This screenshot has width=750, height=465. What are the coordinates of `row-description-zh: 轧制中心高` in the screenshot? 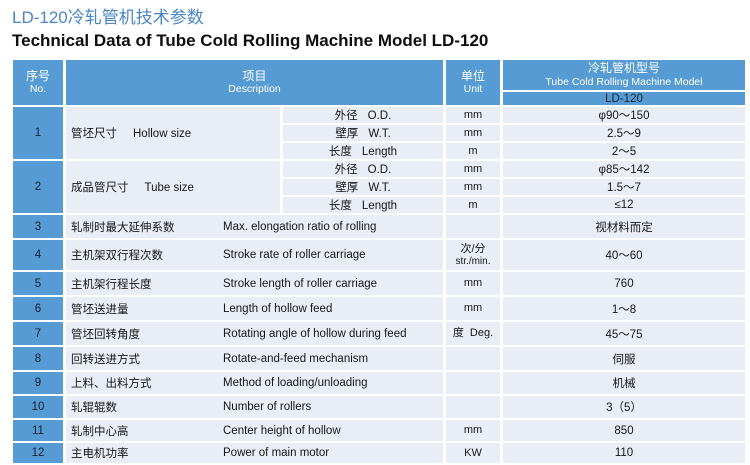 It's located at (100, 431).